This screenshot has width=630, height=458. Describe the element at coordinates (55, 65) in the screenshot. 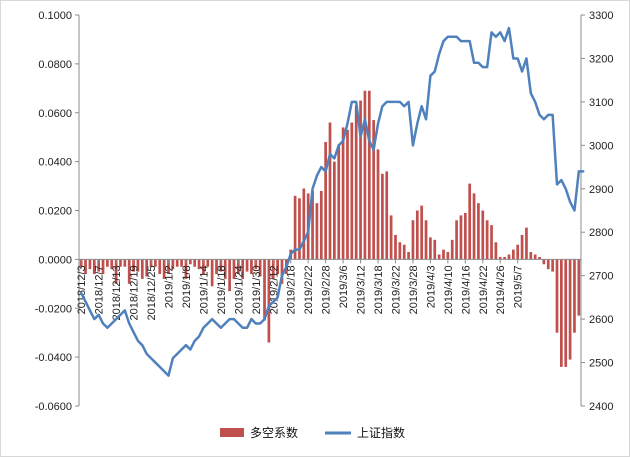

I see `left-tick-label: 0.0800` at that location.